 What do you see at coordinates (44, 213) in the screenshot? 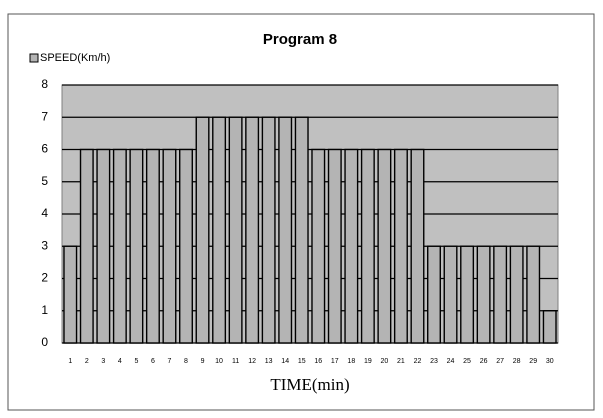
I see `y-tick-label: 4` at bounding box center [44, 213].